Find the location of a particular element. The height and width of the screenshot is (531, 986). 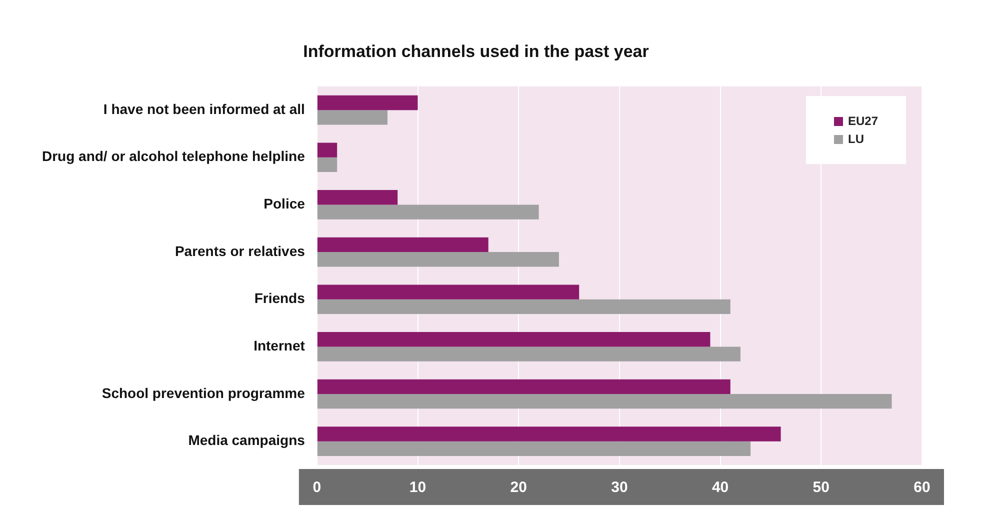

x-tick-label: 20 is located at coordinates (518, 487).